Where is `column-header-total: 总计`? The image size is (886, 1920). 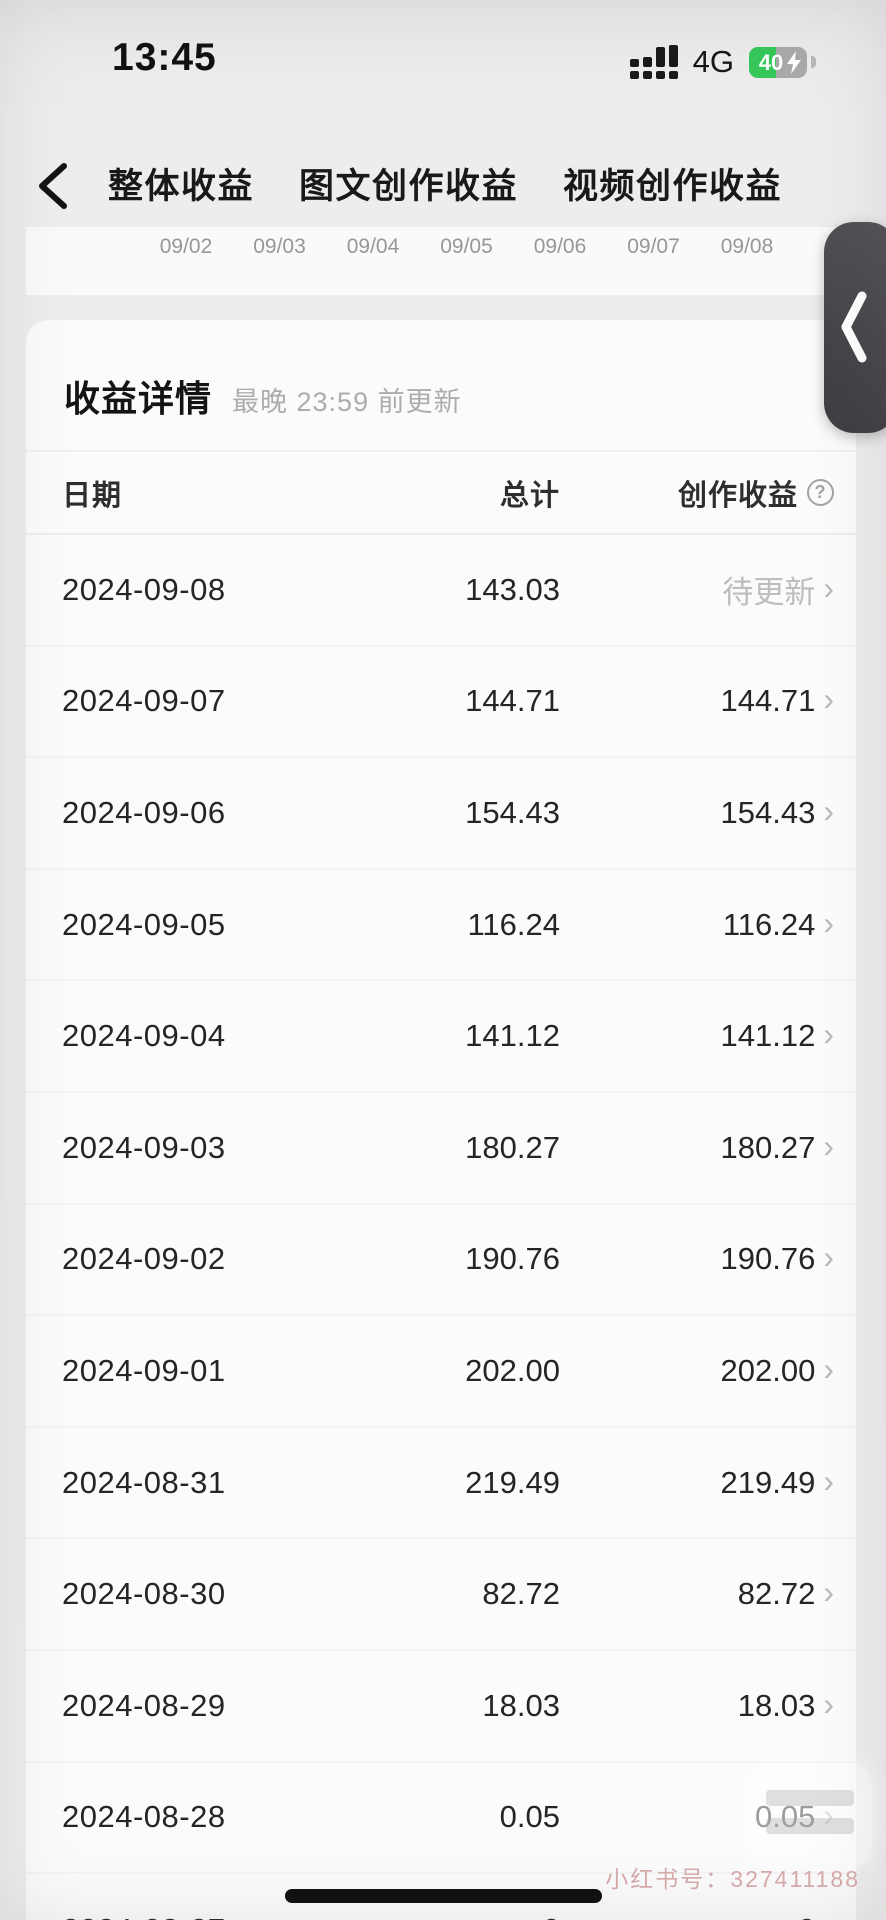 column-header-total: 总计 is located at coordinates (529, 495).